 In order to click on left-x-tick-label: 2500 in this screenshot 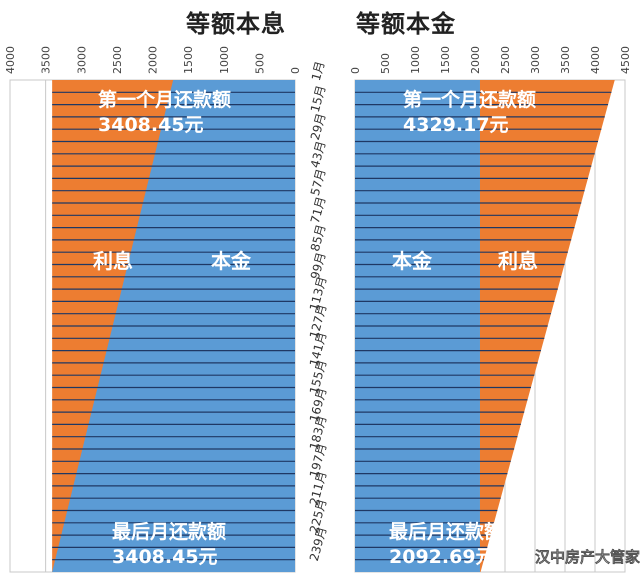, I will do `click(117, 60)`.